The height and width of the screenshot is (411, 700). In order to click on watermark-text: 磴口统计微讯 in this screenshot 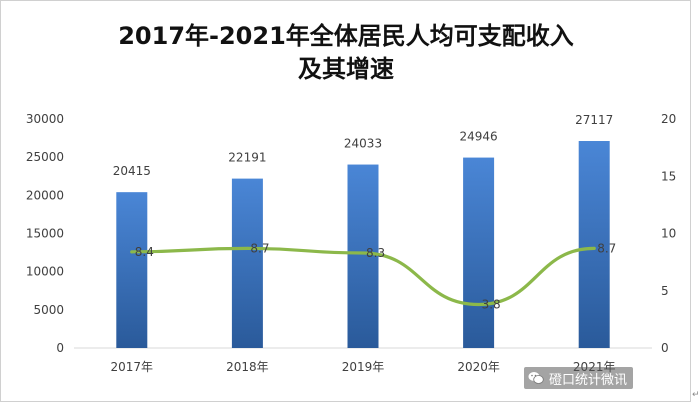, I will do `click(588, 380)`.